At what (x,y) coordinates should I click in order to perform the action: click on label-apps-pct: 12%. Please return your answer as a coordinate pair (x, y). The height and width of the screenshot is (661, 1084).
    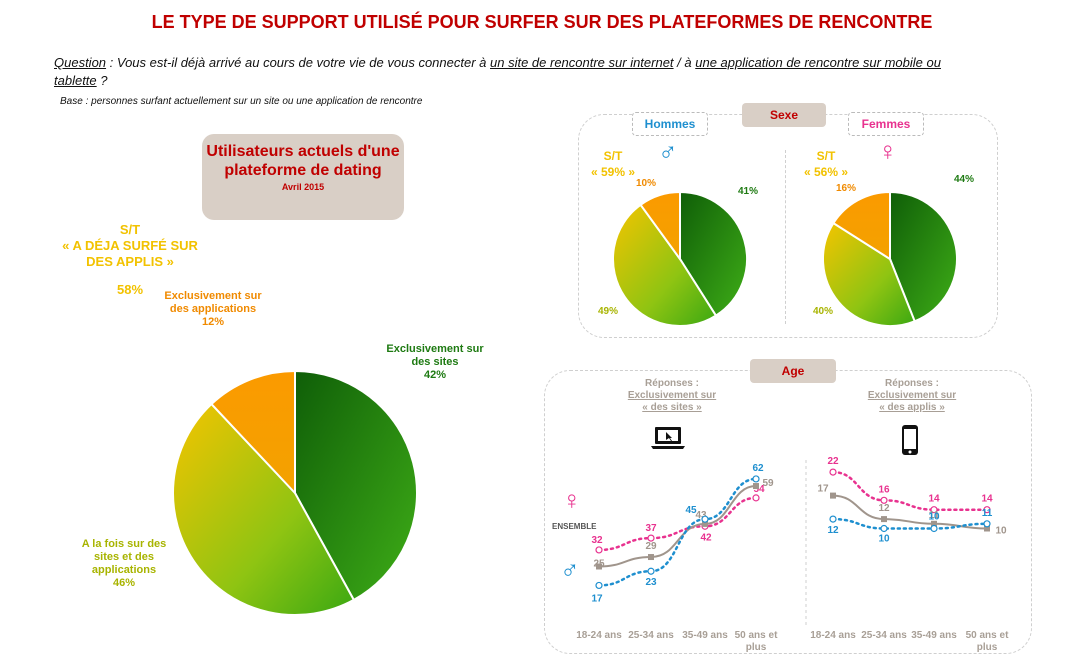
    Looking at the image, I should click on (213, 322).